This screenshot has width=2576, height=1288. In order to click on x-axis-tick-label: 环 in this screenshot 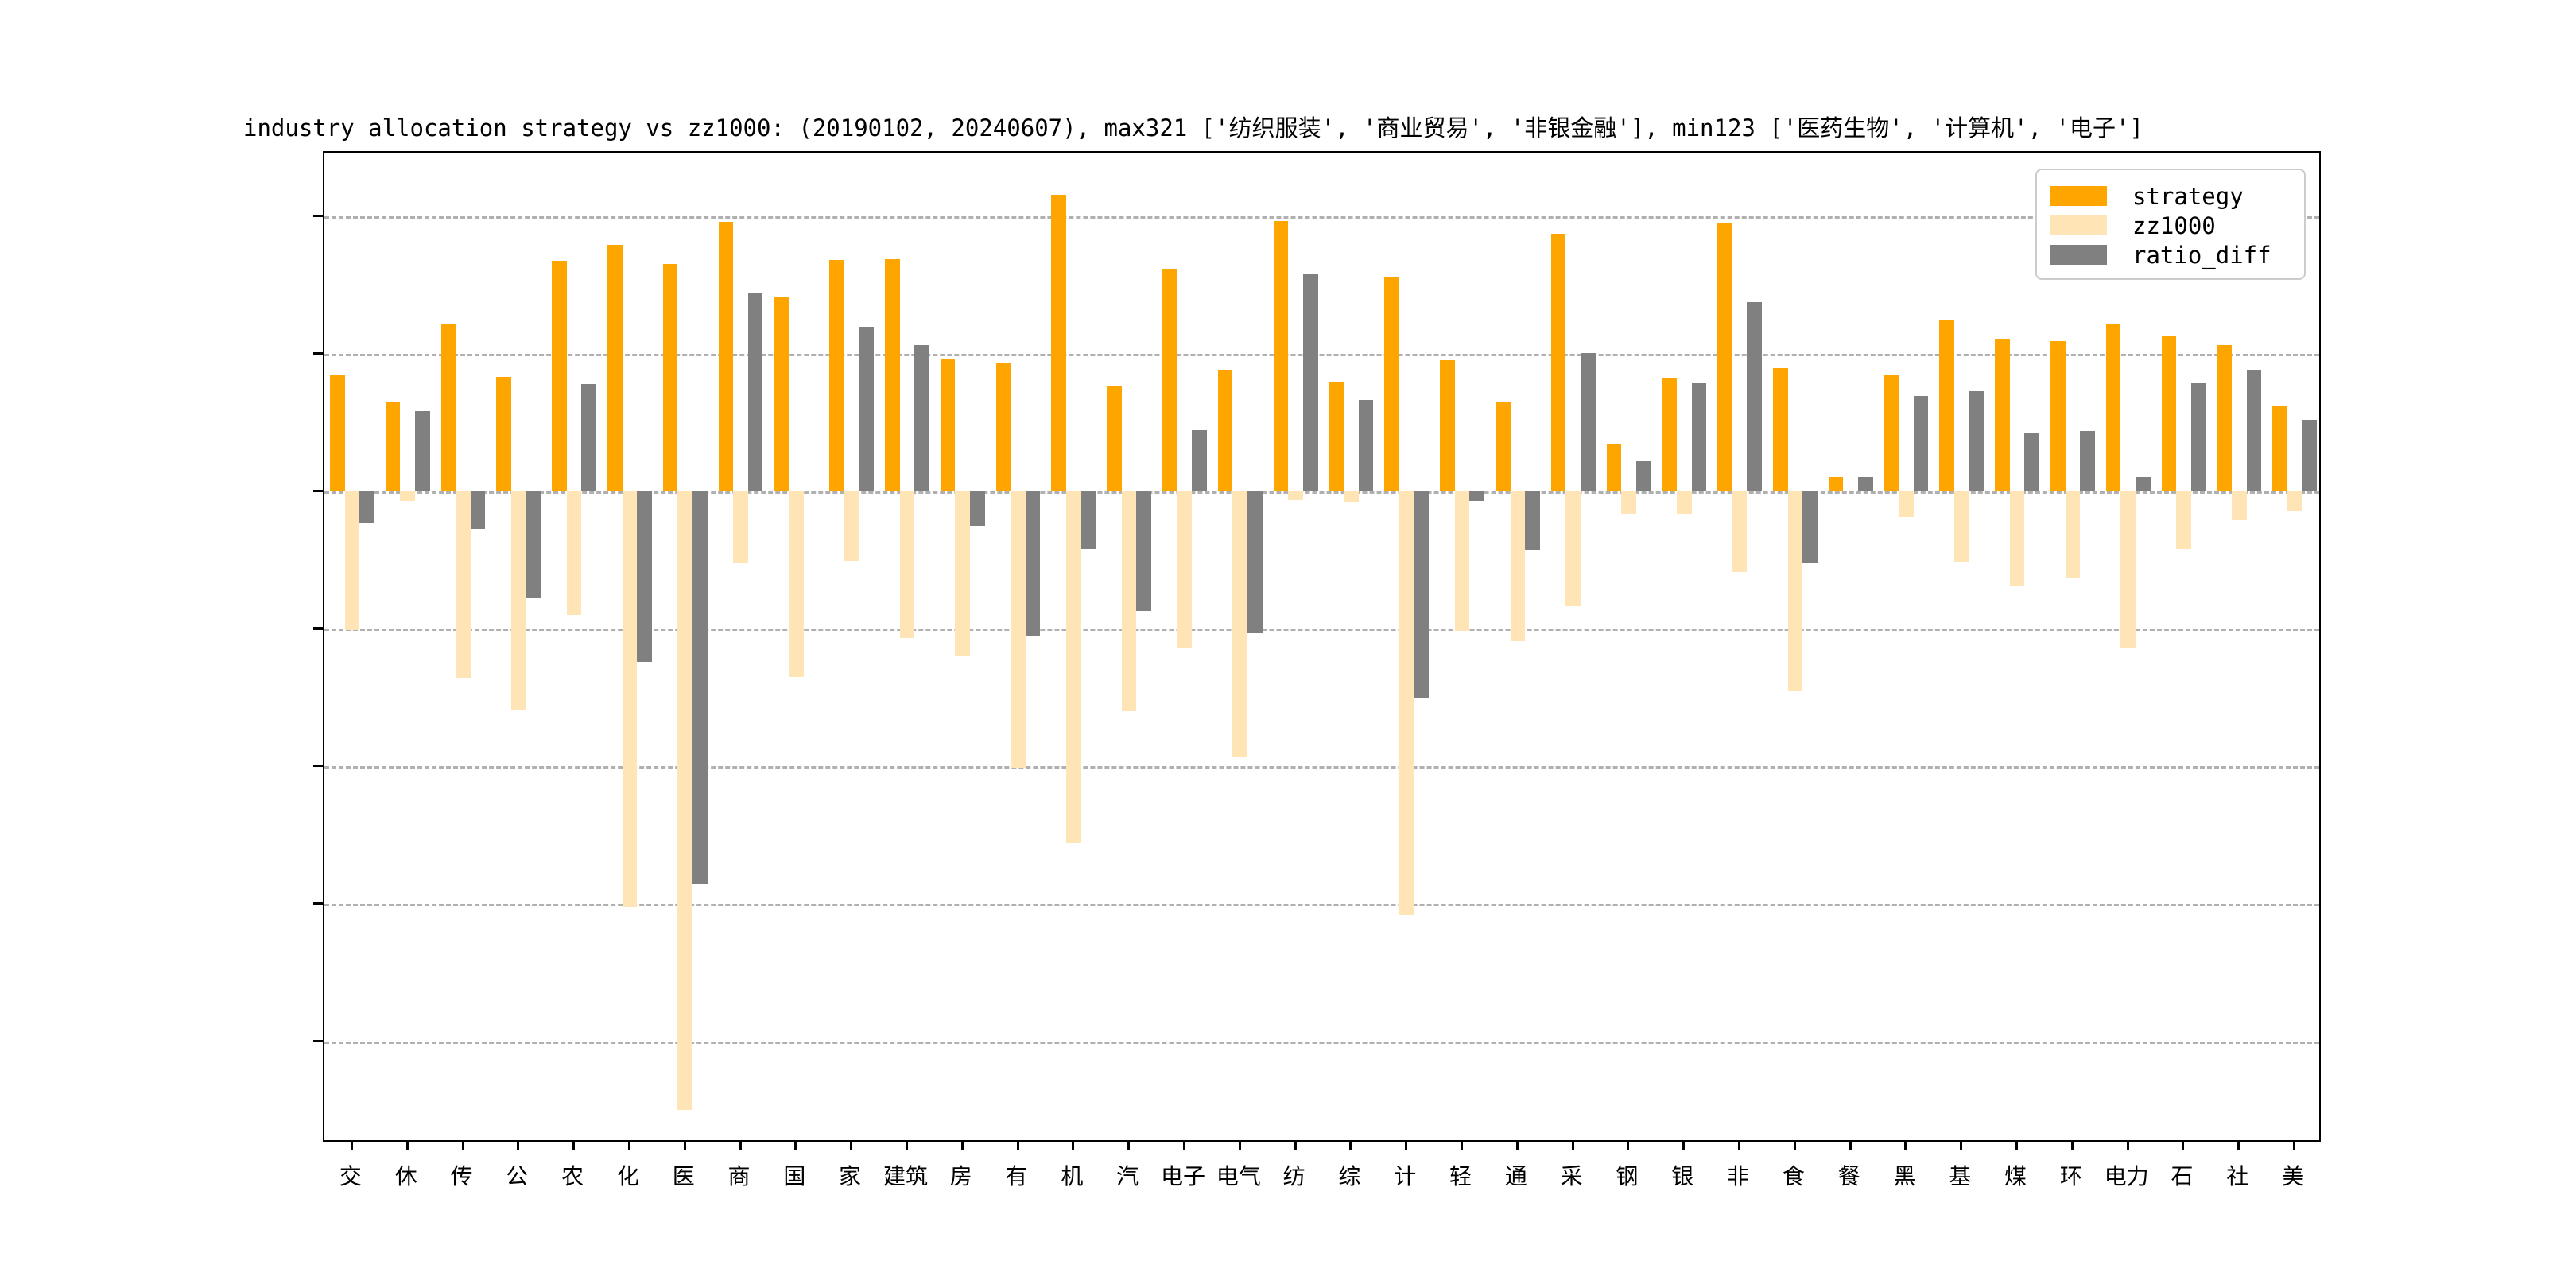, I will do `click(2071, 1176)`.